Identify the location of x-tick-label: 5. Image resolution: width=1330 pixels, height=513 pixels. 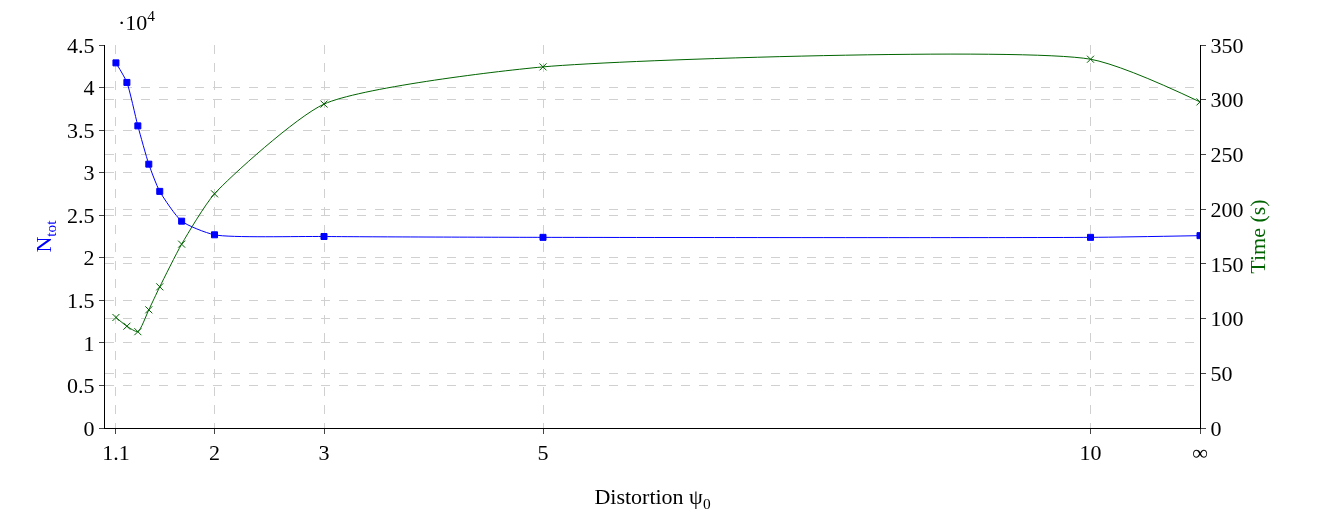
(543, 453).